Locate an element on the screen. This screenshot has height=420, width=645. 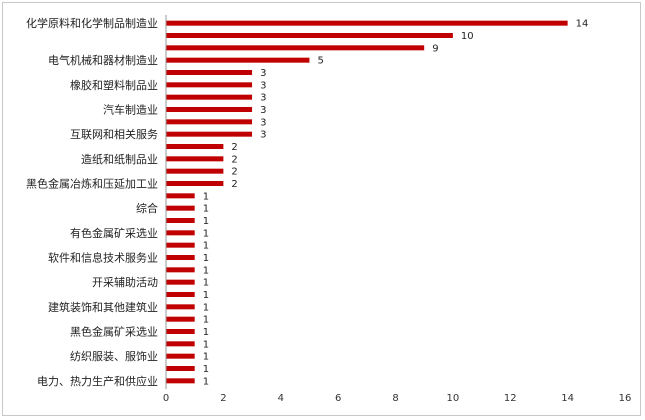
category-label: 纺织服装、服饰业 is located at coordinates (114, 356).